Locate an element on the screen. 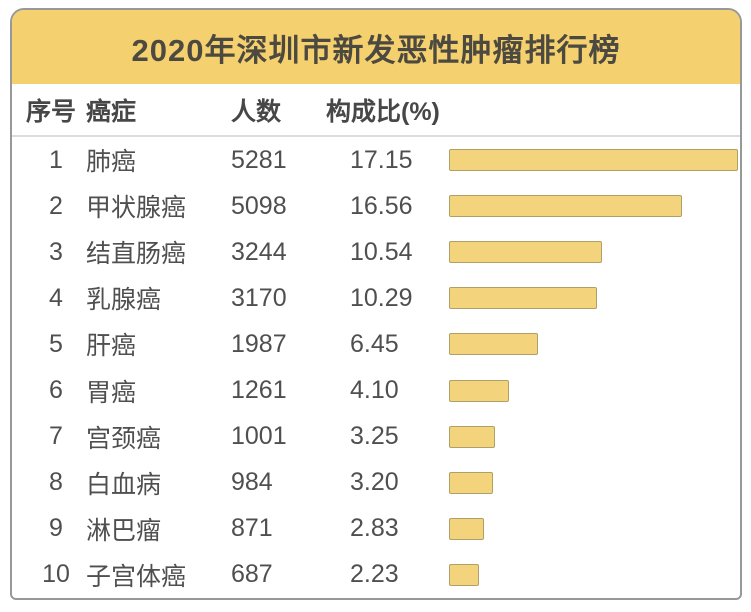 The height and width of the screenshot is (612, 751). percent-cell: 10.29 is located at coordinates (381, 297).